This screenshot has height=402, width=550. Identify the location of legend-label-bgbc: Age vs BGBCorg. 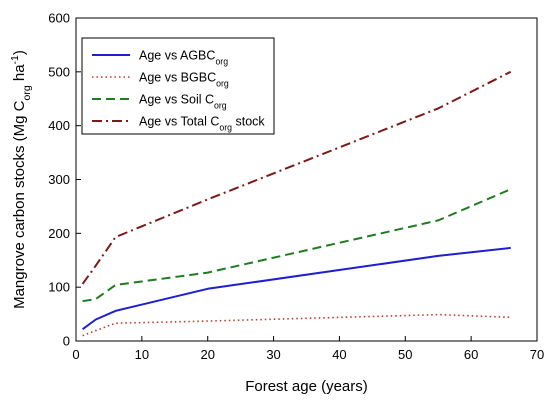
(184, 80).